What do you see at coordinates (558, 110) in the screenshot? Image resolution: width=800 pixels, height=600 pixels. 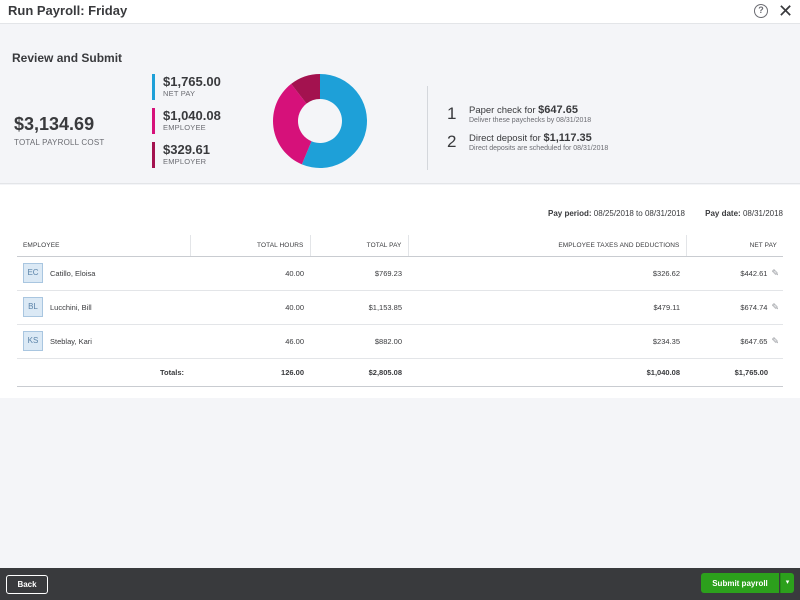 I see `delivery-amount: $647.65` at bounding box center [558, 110].